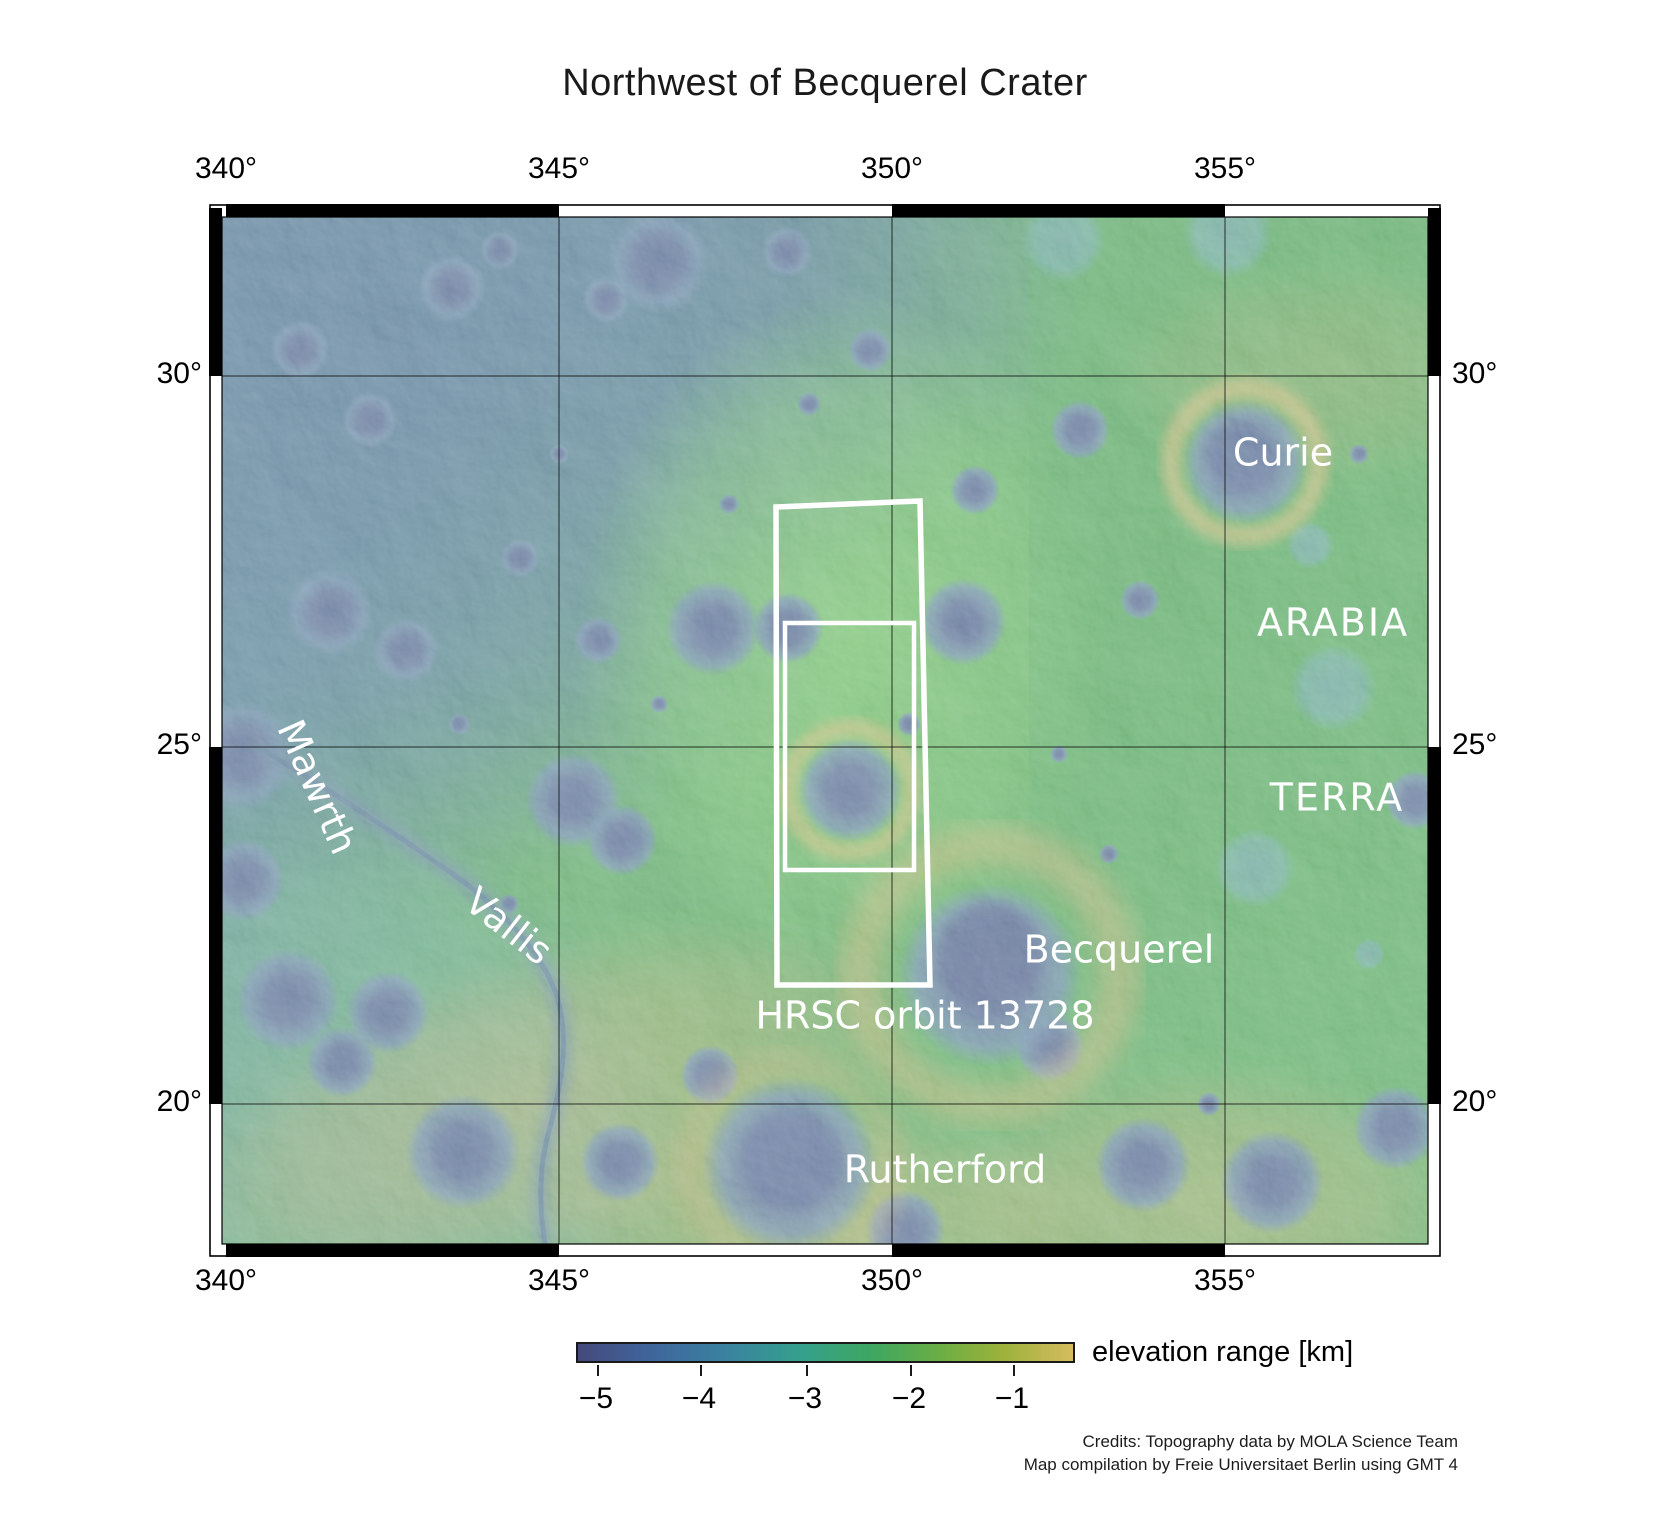 The height and width of the screenshot is (1520, 1653). What do you see at coordinates (1333, 623) in the screenshot?
I see `label-arabia: ARABIA` at bounding box center [1333, 623].